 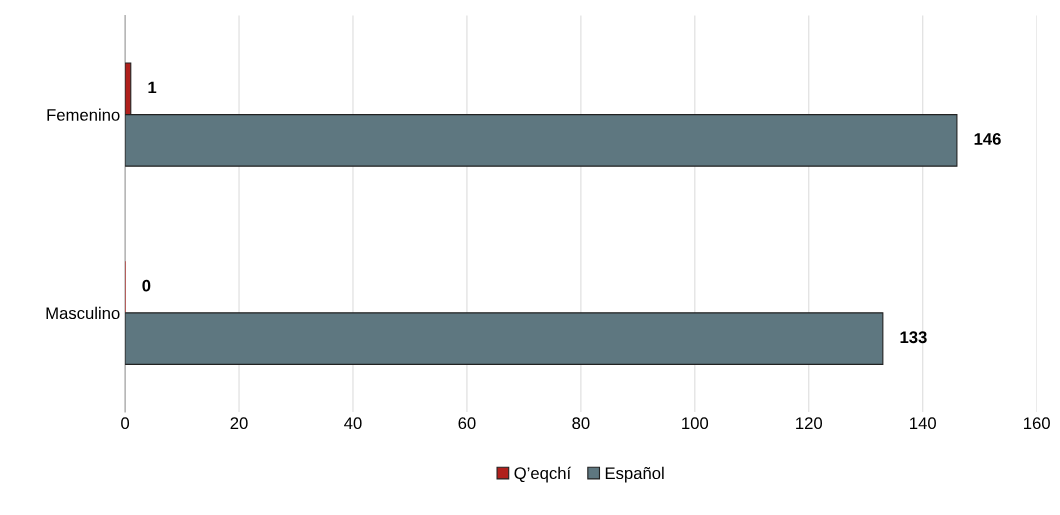 What do you see at coordinates (809, 423) in the screenshot?
I see `x-tick-label: 120` at bounding box center [809, 423].